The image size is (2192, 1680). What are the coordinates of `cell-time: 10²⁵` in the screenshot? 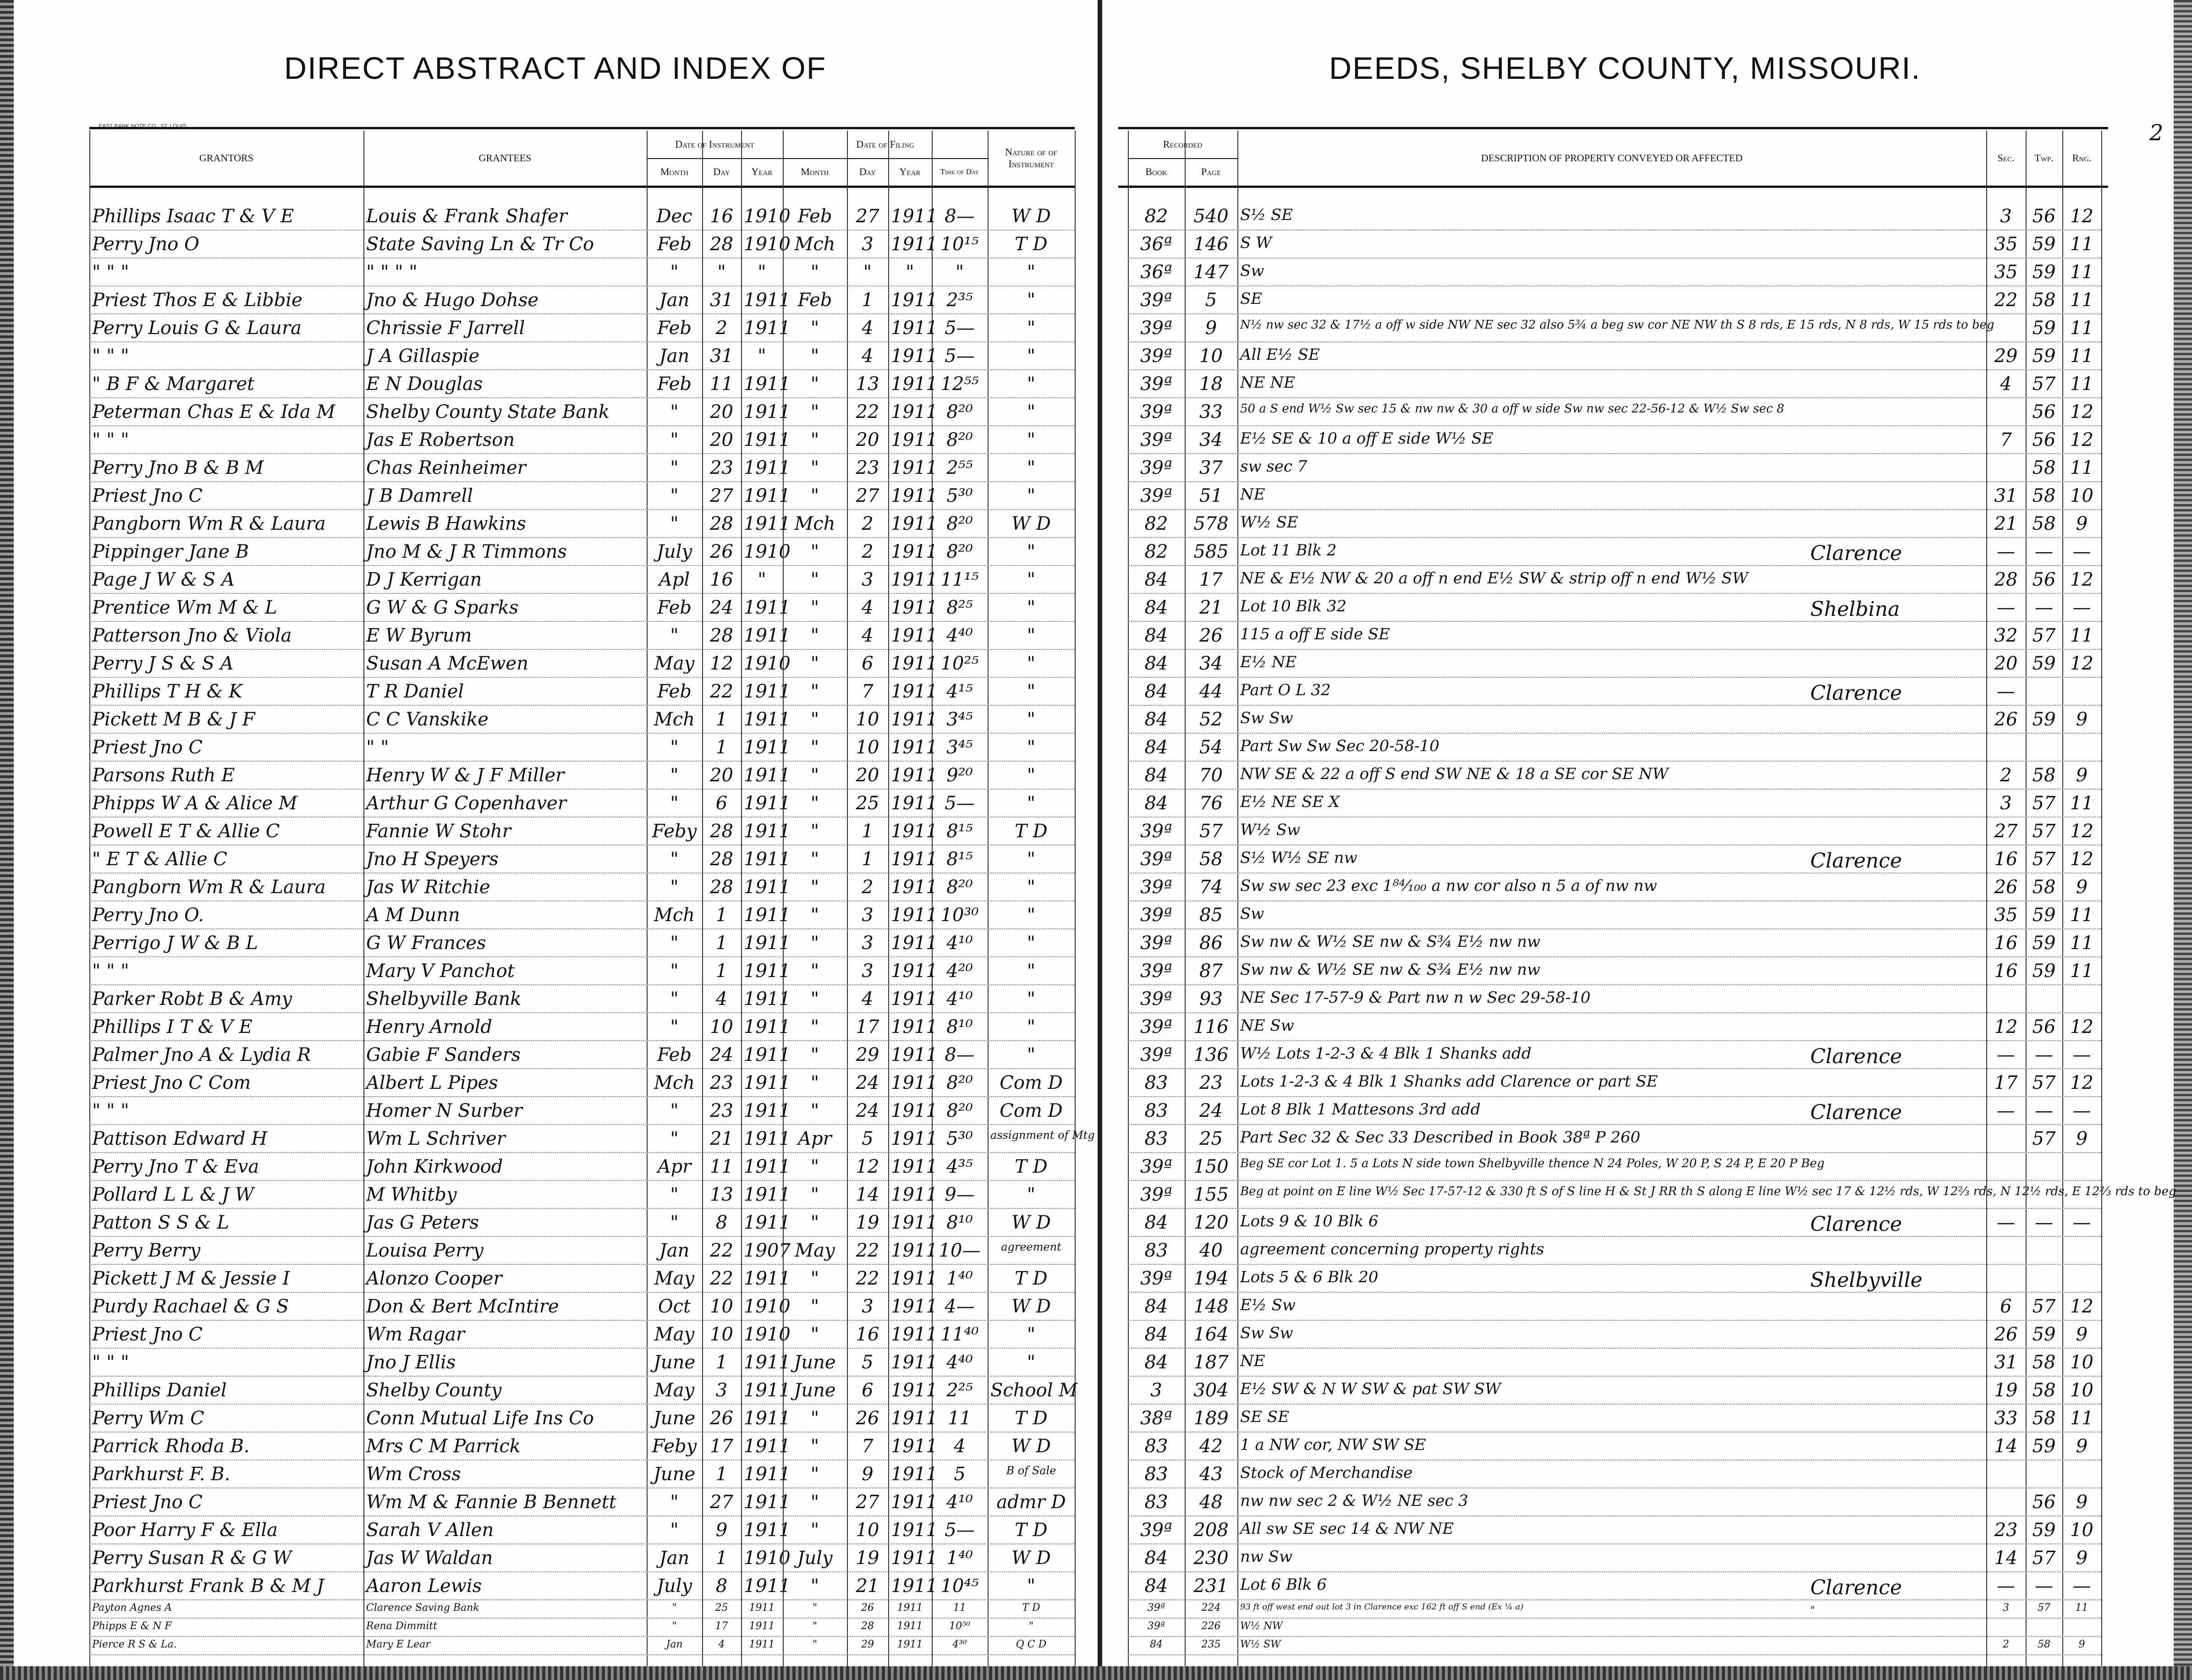 It's located at (960, 663).